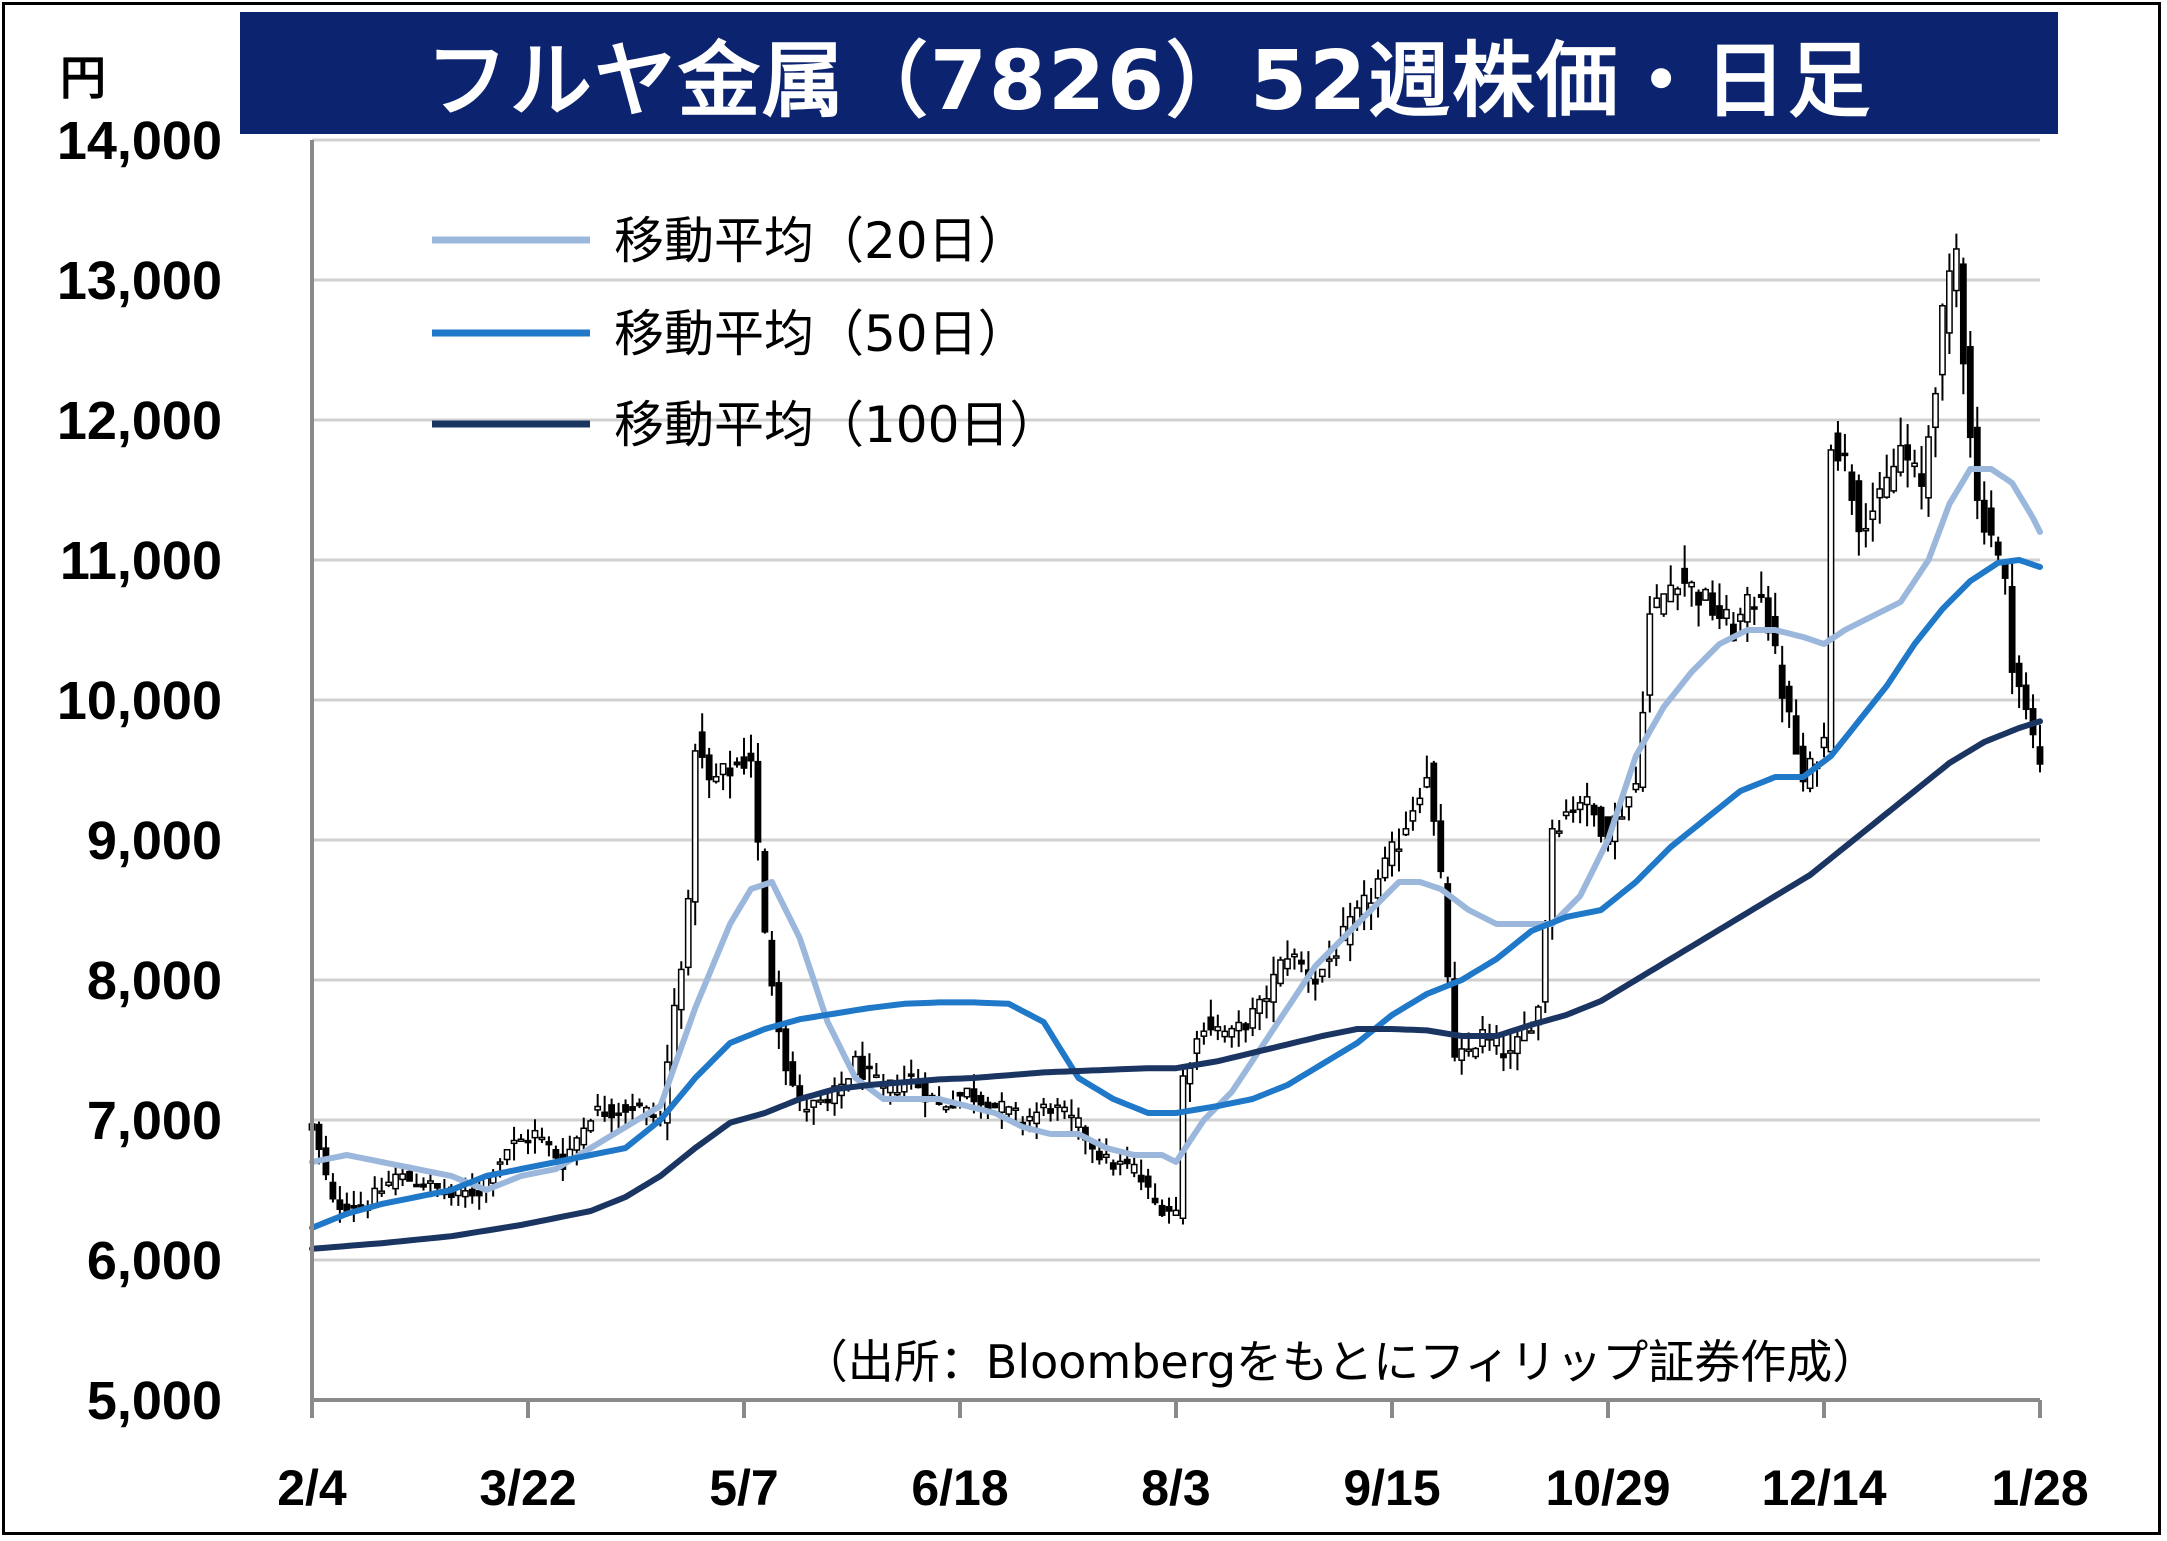 The height and width of the screenshot is (1541, 2167). I want to click on x-tick-label: 8/3, so click(1176, 1488).